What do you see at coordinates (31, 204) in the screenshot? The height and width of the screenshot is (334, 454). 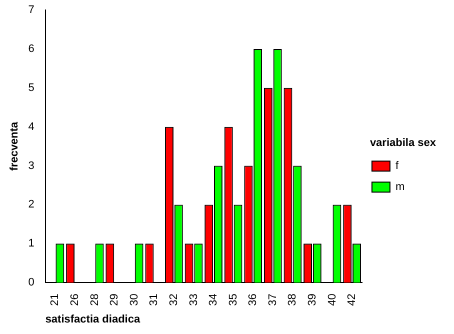 I see `y-tick-label: 2` at bounding box center [31, 204].